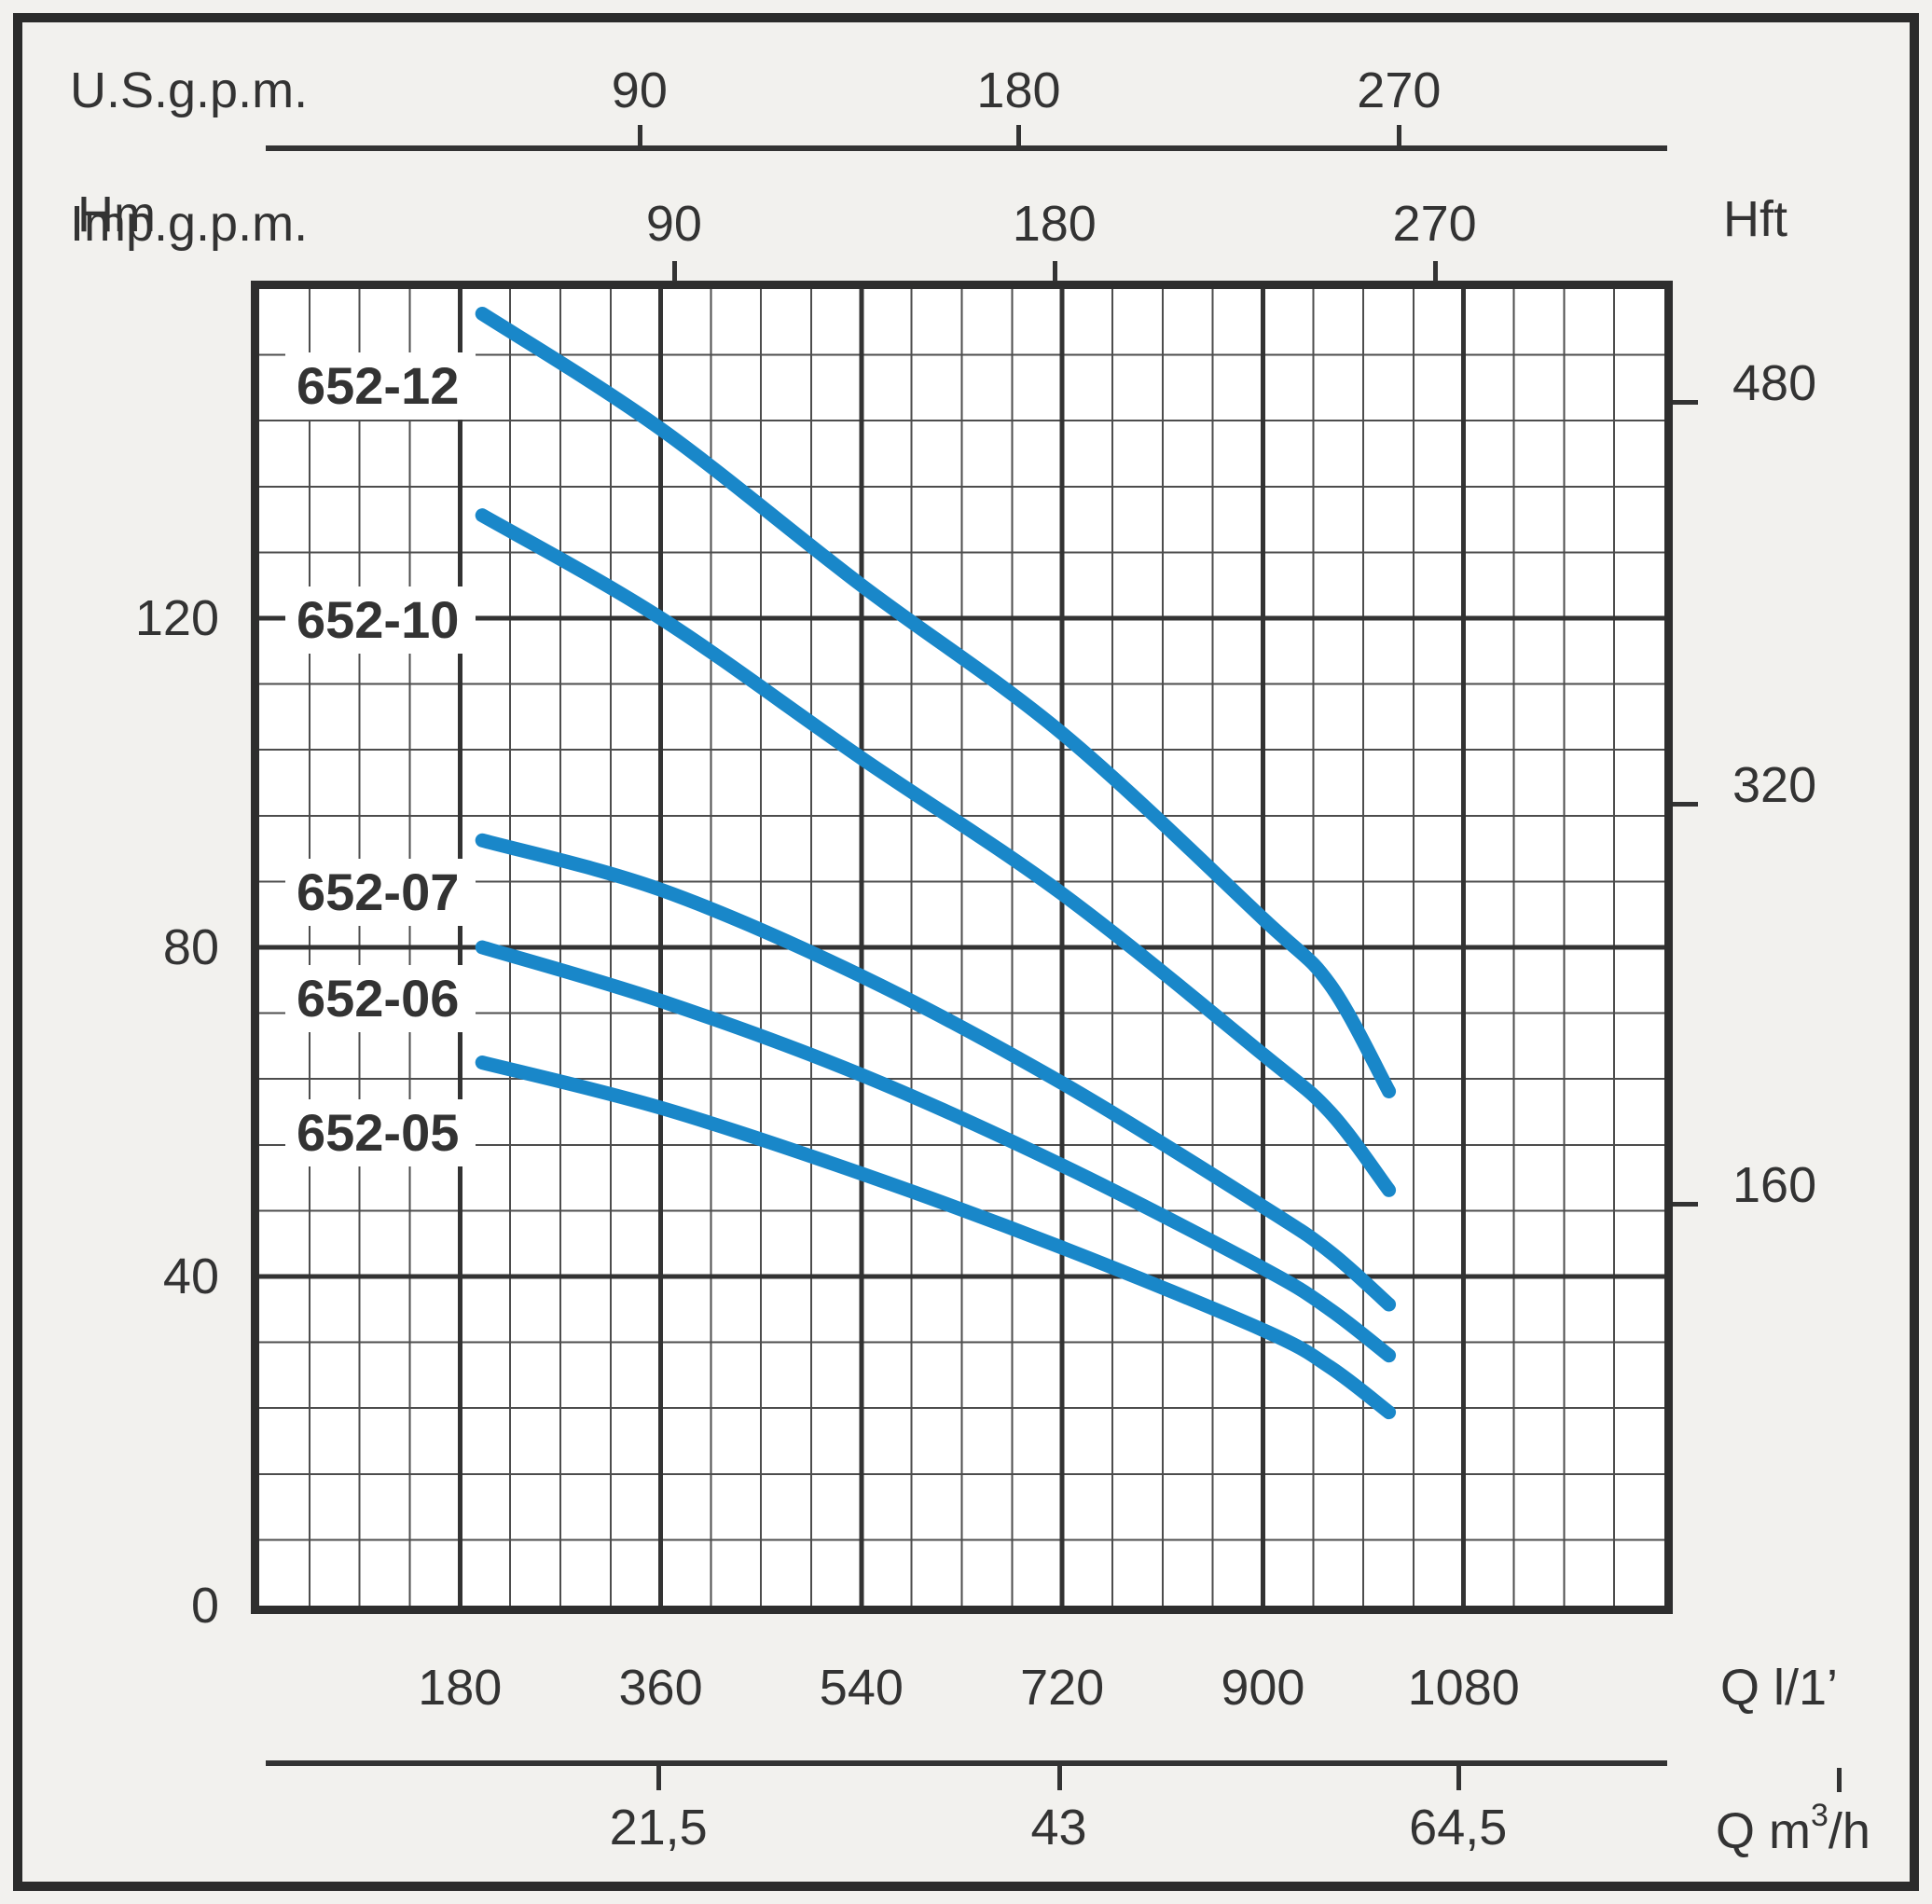  I want to click on flow-lpm-tick-label: 900, so click(1263, 1688).